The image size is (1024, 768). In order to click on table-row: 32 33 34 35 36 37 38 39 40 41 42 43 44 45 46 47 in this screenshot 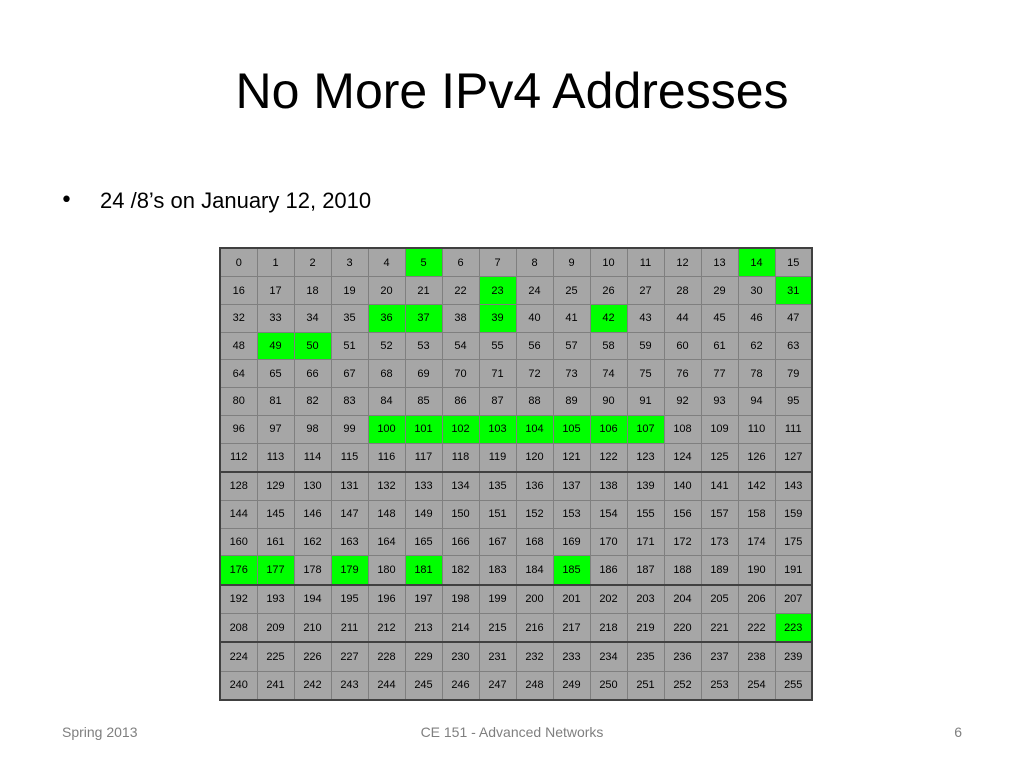, I will do `click(516, 318)`.